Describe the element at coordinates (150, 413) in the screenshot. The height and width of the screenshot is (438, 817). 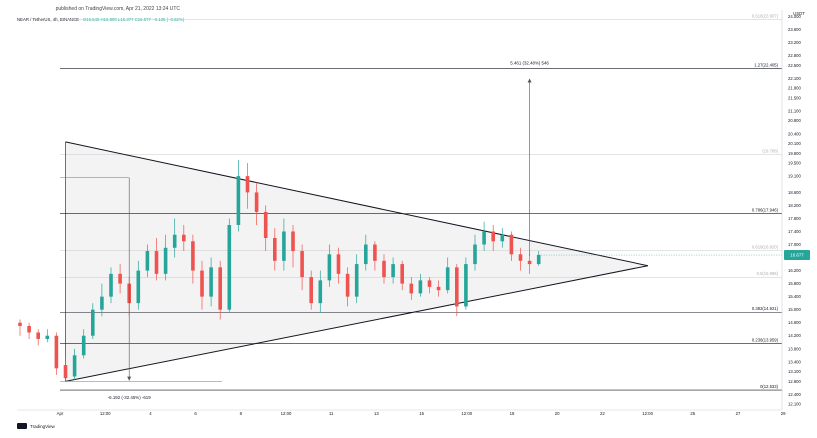
I see `time-tick-label: 4` at that location.